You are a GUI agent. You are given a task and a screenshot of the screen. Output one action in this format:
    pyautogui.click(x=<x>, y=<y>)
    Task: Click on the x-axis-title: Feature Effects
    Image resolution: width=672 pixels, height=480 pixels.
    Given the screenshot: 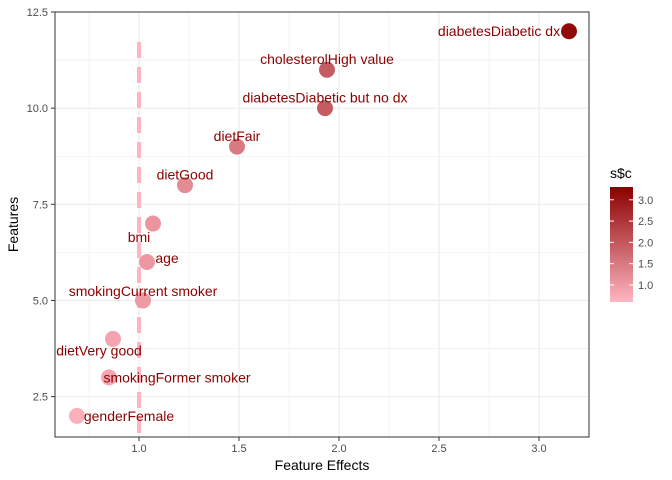 What is the action you would take?
    pyautogui.click(x=322, y=465)
    